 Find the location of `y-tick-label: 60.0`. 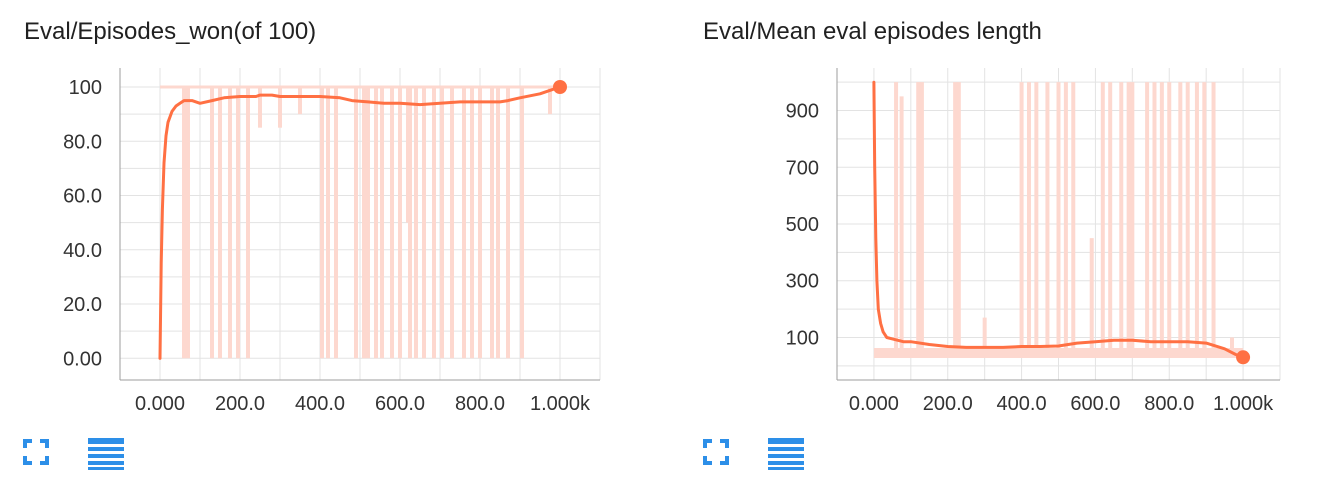

y-tick-label: 60.0 is located at coordinates (82, 197).